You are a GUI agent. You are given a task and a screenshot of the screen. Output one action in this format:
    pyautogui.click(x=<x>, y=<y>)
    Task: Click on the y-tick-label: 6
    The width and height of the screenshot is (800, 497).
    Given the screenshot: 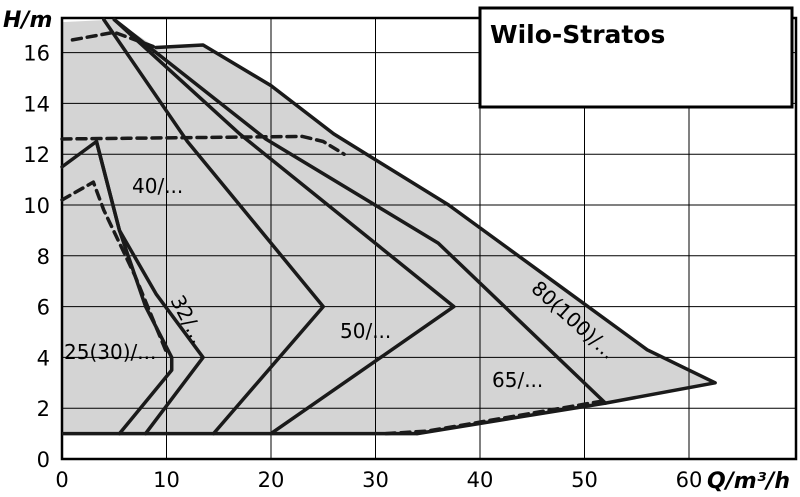 What is the action you would take?
    pyautogui.click(x=43, y=308)
    